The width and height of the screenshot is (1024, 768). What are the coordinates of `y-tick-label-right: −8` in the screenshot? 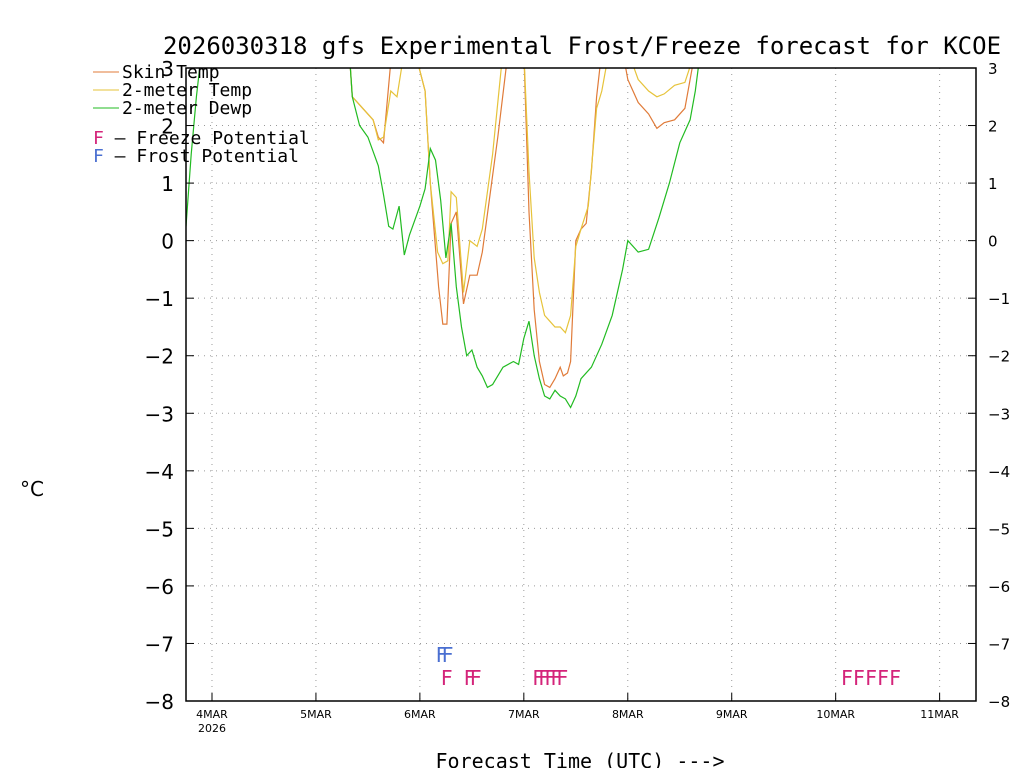 It's located at (999, 702).